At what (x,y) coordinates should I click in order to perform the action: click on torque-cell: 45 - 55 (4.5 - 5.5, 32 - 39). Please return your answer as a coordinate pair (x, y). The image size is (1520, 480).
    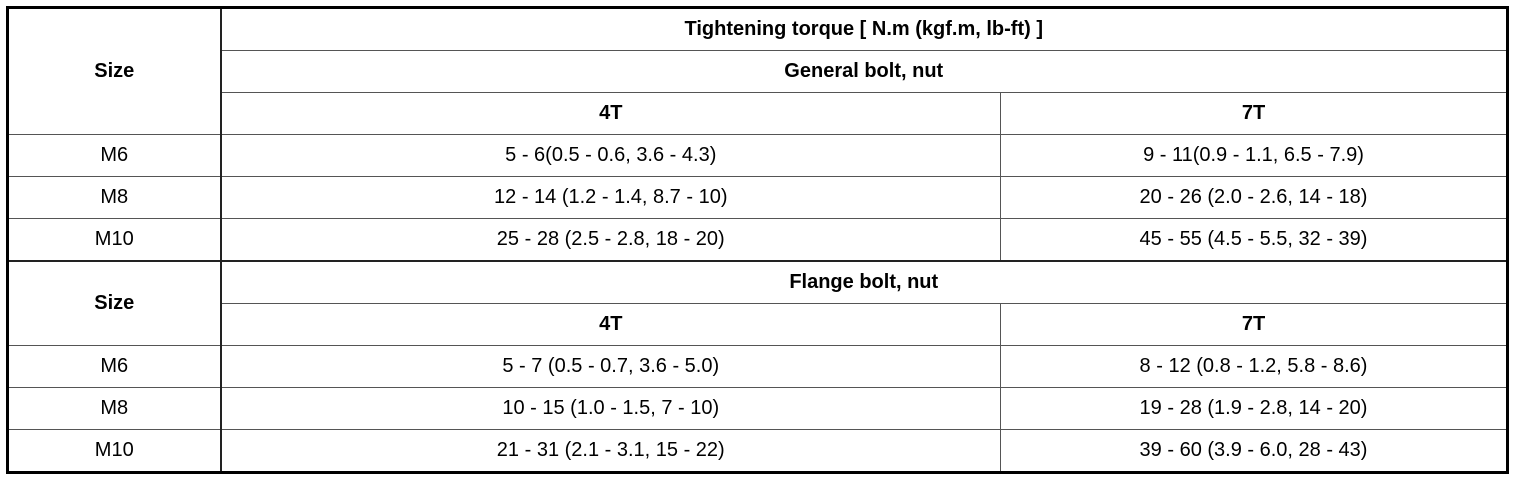
    Looking at the image, I should click on (1254, 240).